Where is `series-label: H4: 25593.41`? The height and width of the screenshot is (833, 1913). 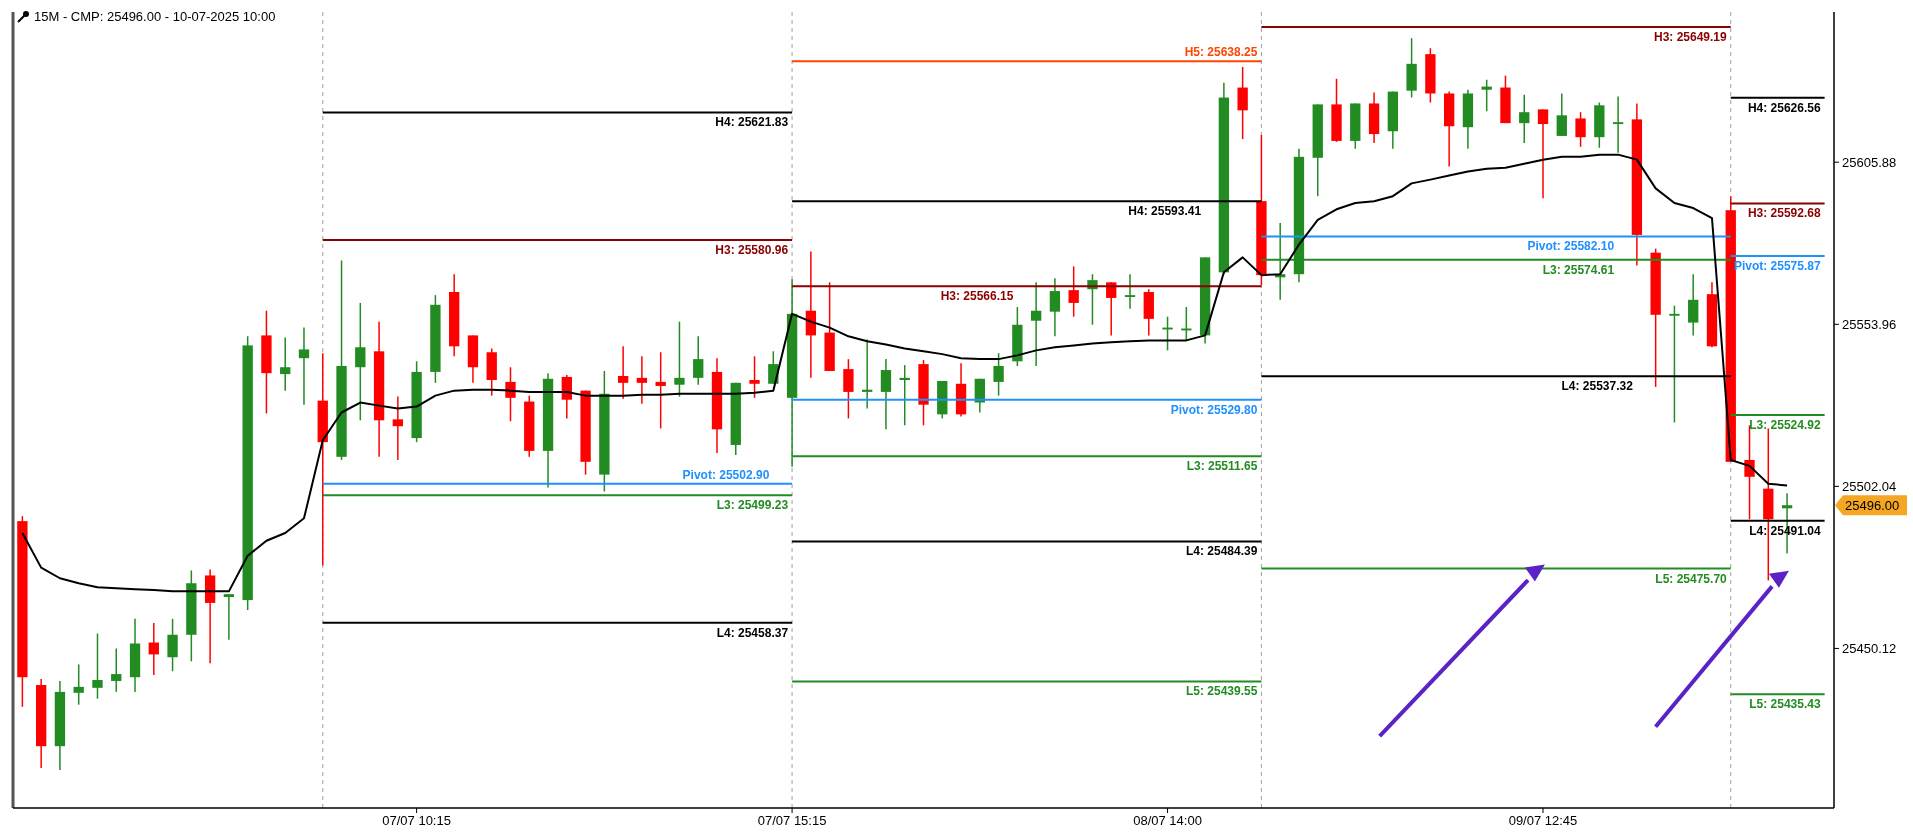
series-label: H4: 25593.41 is located at coordinates (1165, 211).